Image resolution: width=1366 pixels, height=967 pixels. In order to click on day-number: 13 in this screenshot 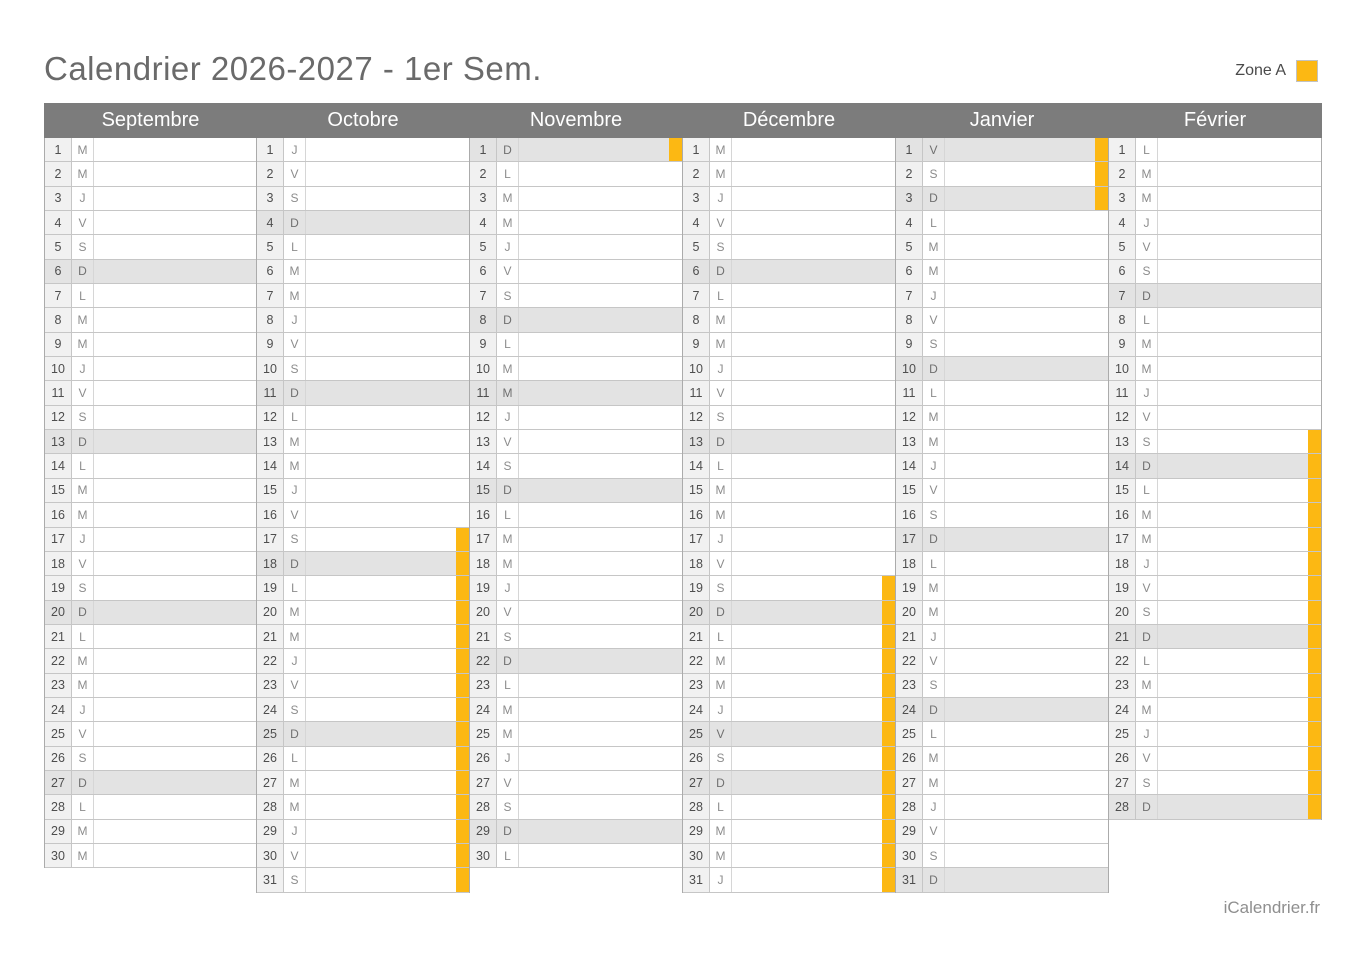, I will do `click(58, 442)`.